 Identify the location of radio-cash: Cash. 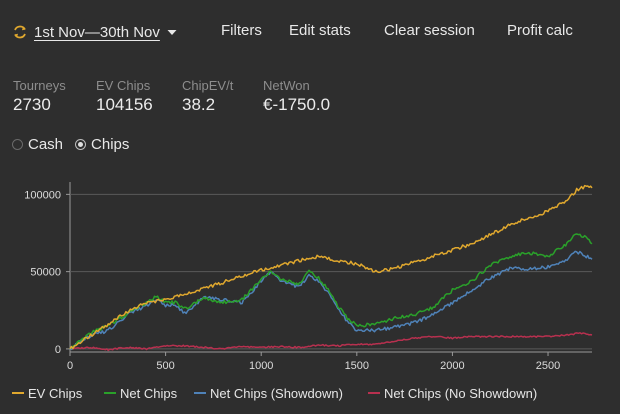
(37, 144).